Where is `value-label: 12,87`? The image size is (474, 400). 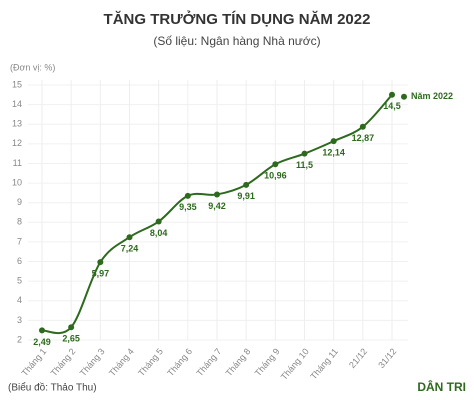 value-label: 12,87 is located at coordinates (363, 138).